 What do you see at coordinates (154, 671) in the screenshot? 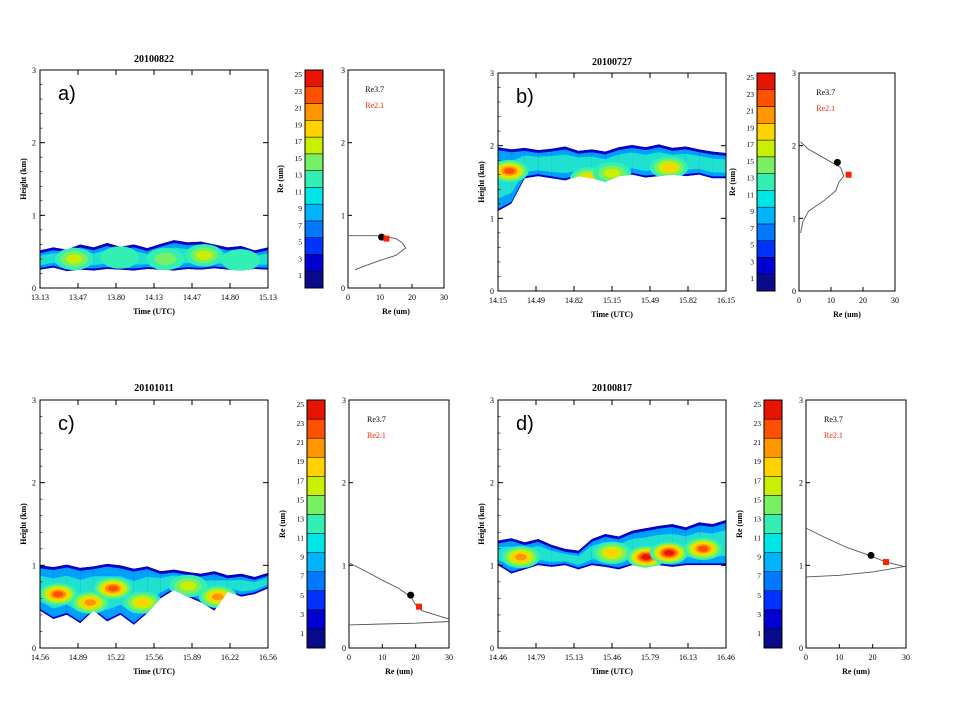
I see `x-axis-label: Time (UTC)` at bounding box center [154, 671].